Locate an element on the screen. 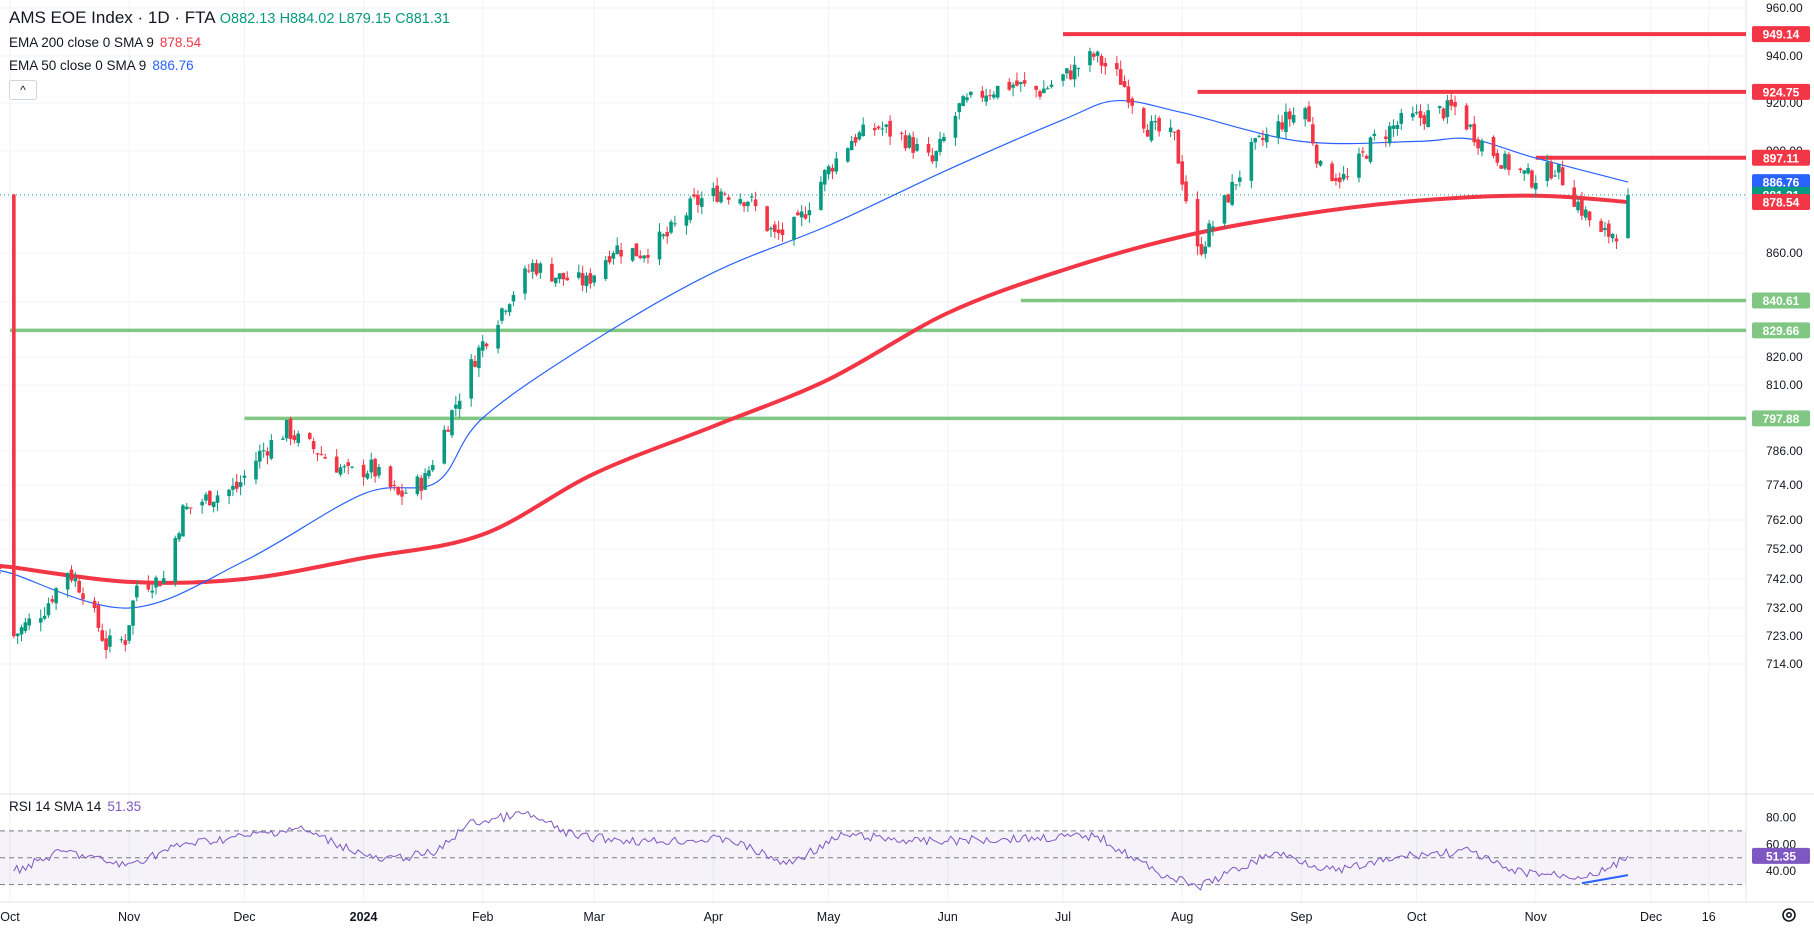  gear-icon is located at coordinates (1789, 915).